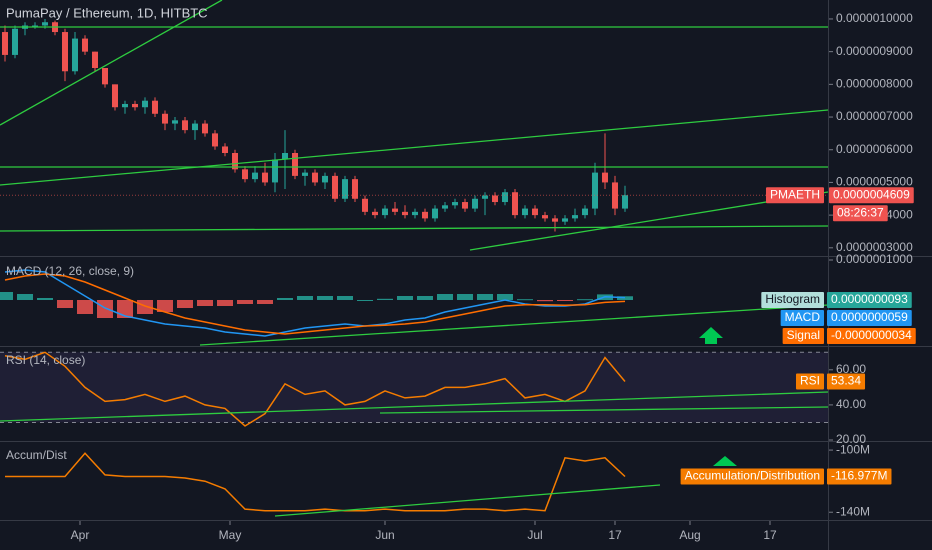 The image size is (932, 550). I want to click on legend-name: Histogram, so click(792, 300).